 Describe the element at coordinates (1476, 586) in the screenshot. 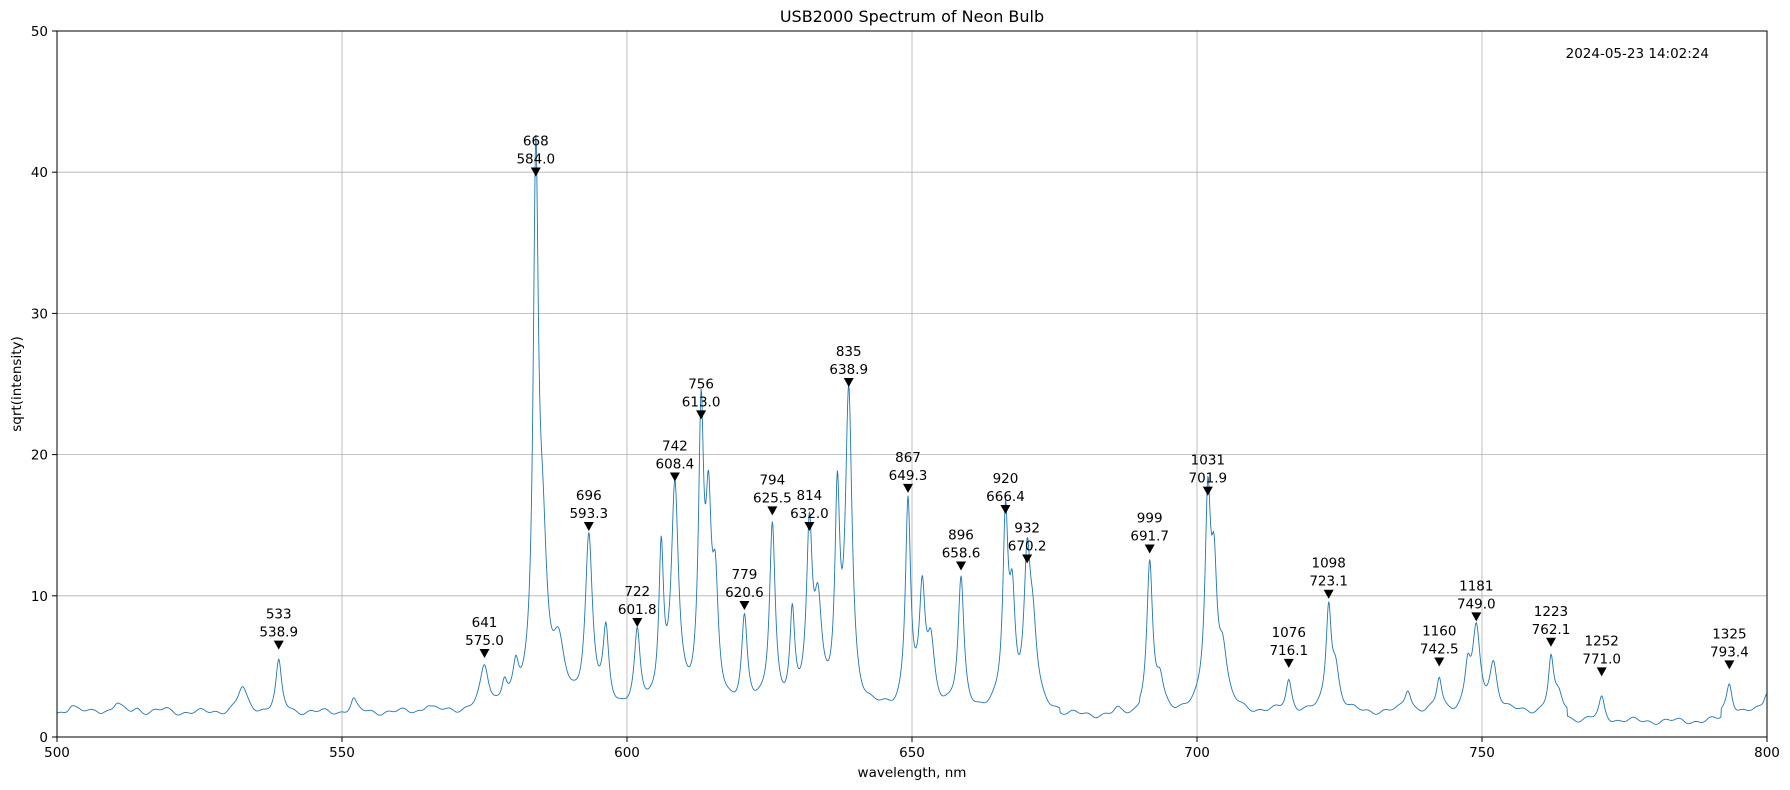

I see `peak-index-label: 1181` at that location.